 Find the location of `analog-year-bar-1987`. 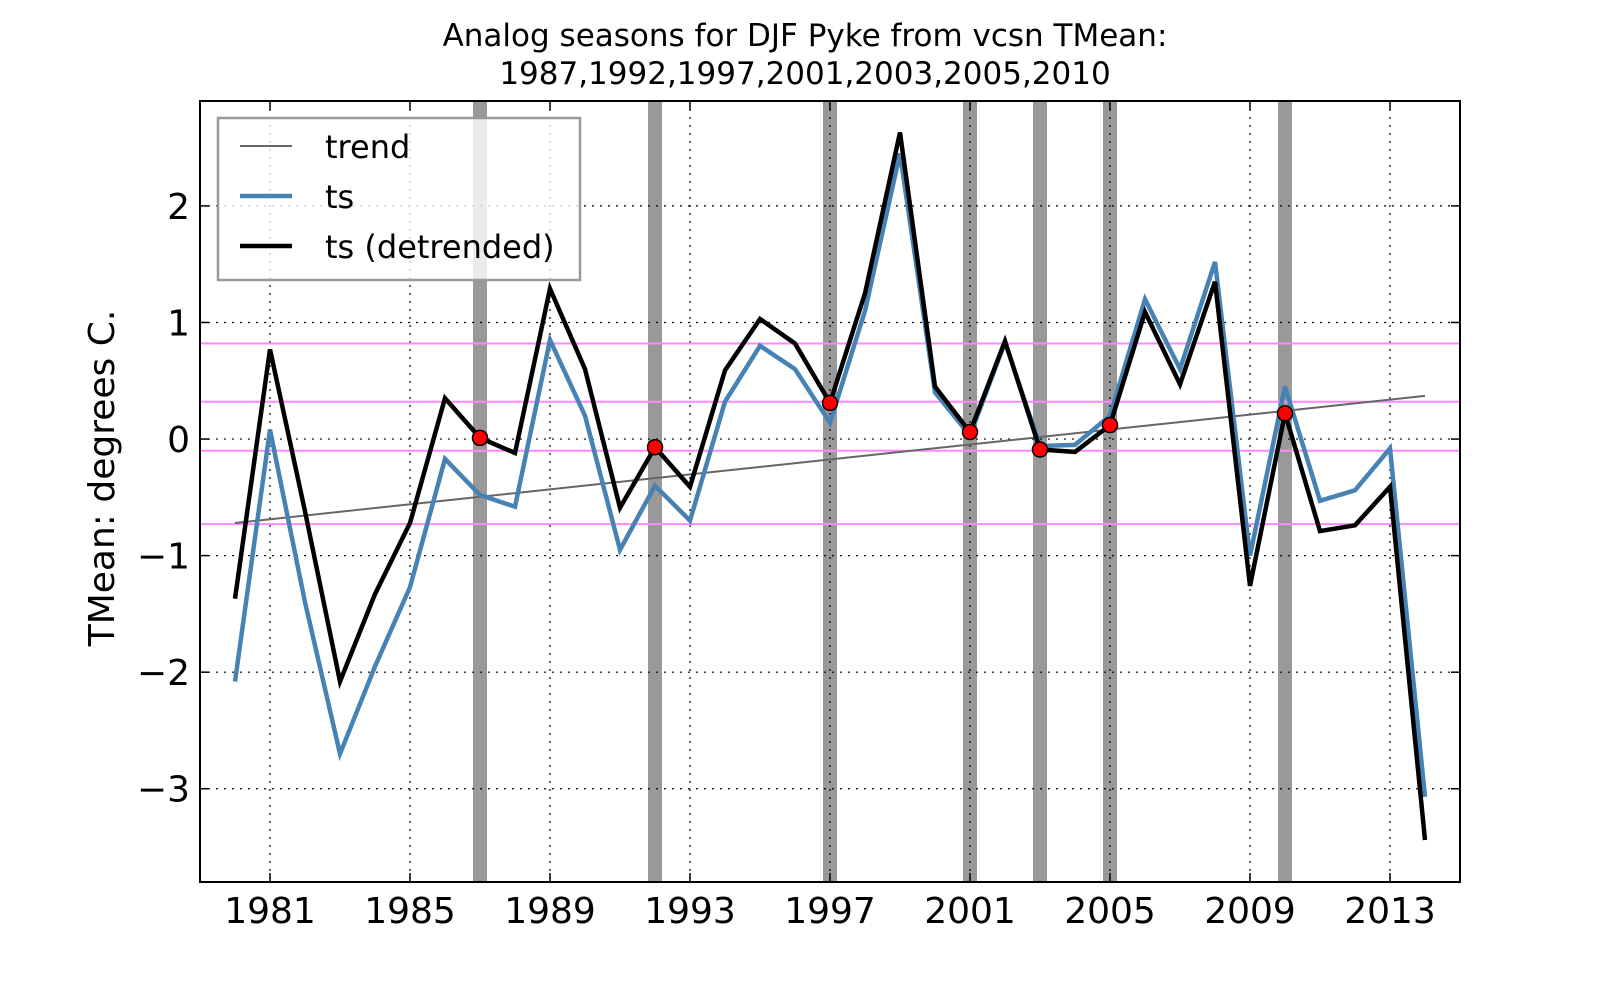

analog-year-bar-1987 is located at coordinates (480, 491).